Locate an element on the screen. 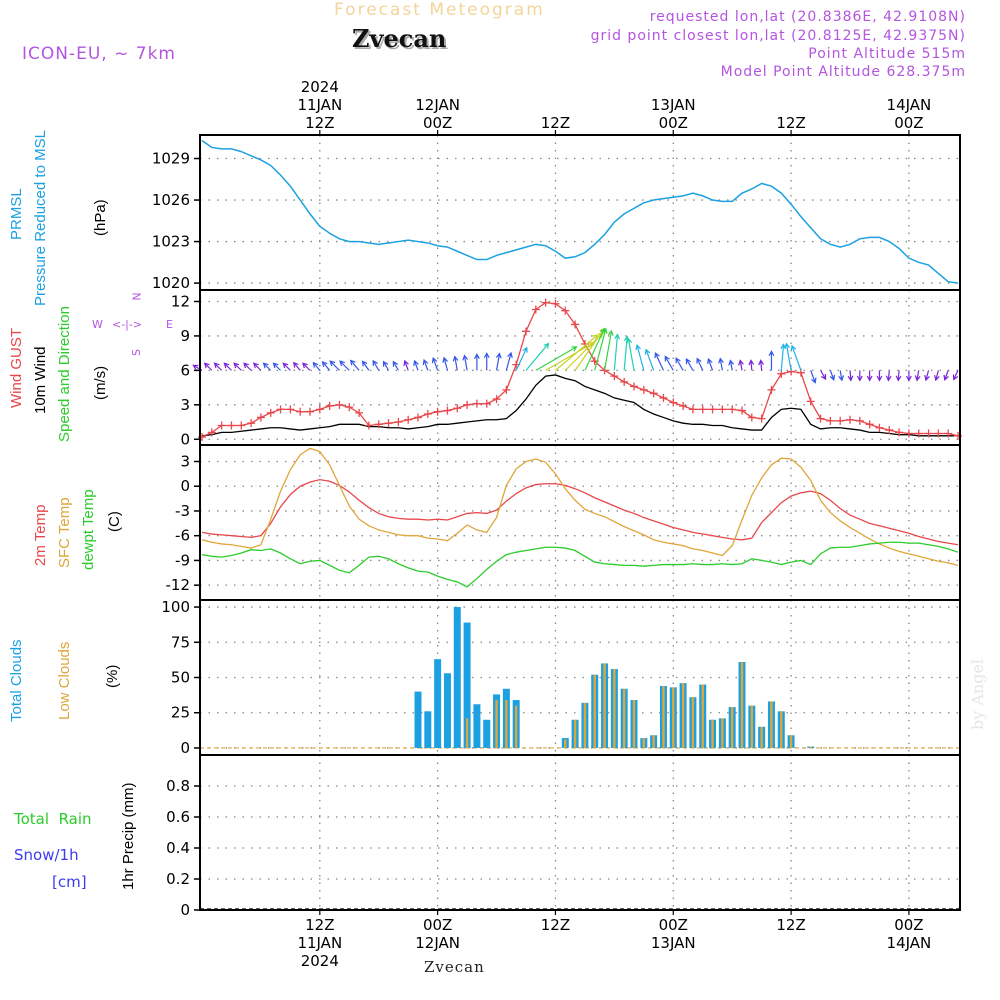 Image resolution: width=1000 pixels, height=1000 pixels. label-2m-temp: 2m Temp is located at coordinates (40, 535).